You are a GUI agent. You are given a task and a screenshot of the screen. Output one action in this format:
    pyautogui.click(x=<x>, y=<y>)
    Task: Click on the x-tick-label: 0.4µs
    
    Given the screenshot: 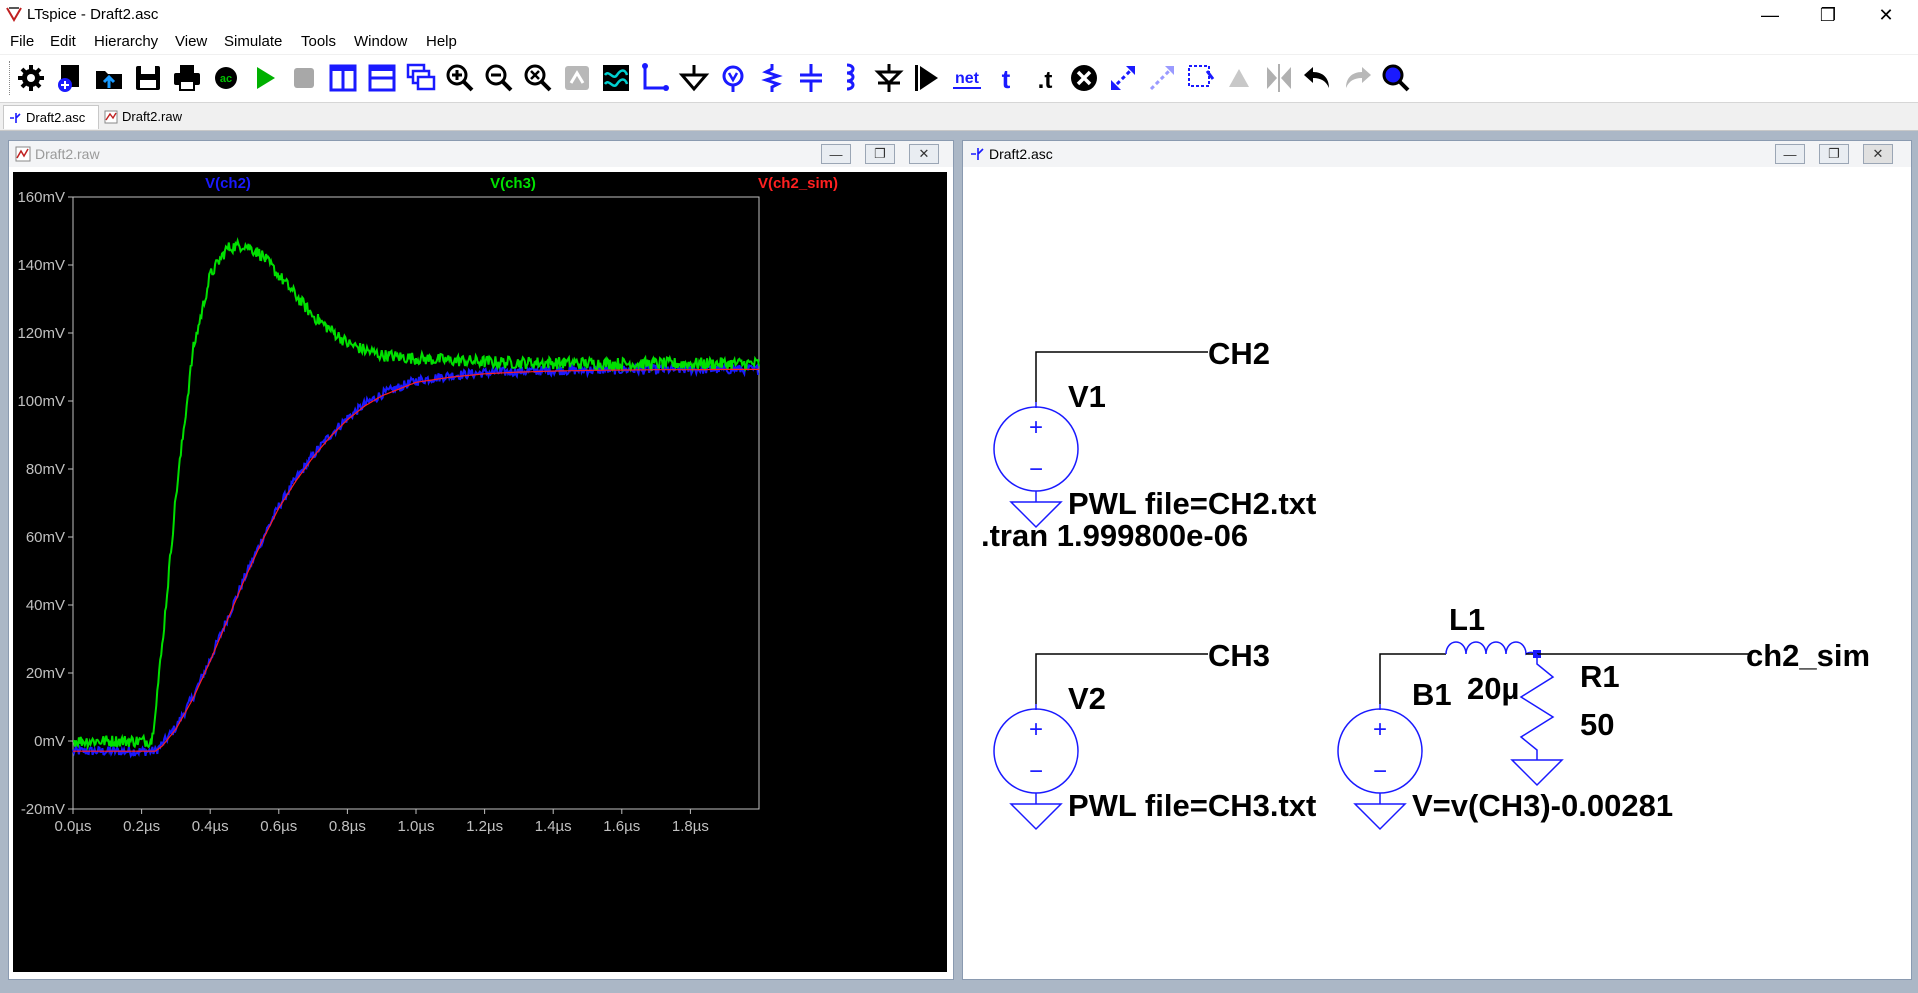 What is the action you would take?
    pyautogui.click(x=210, y=826)
    